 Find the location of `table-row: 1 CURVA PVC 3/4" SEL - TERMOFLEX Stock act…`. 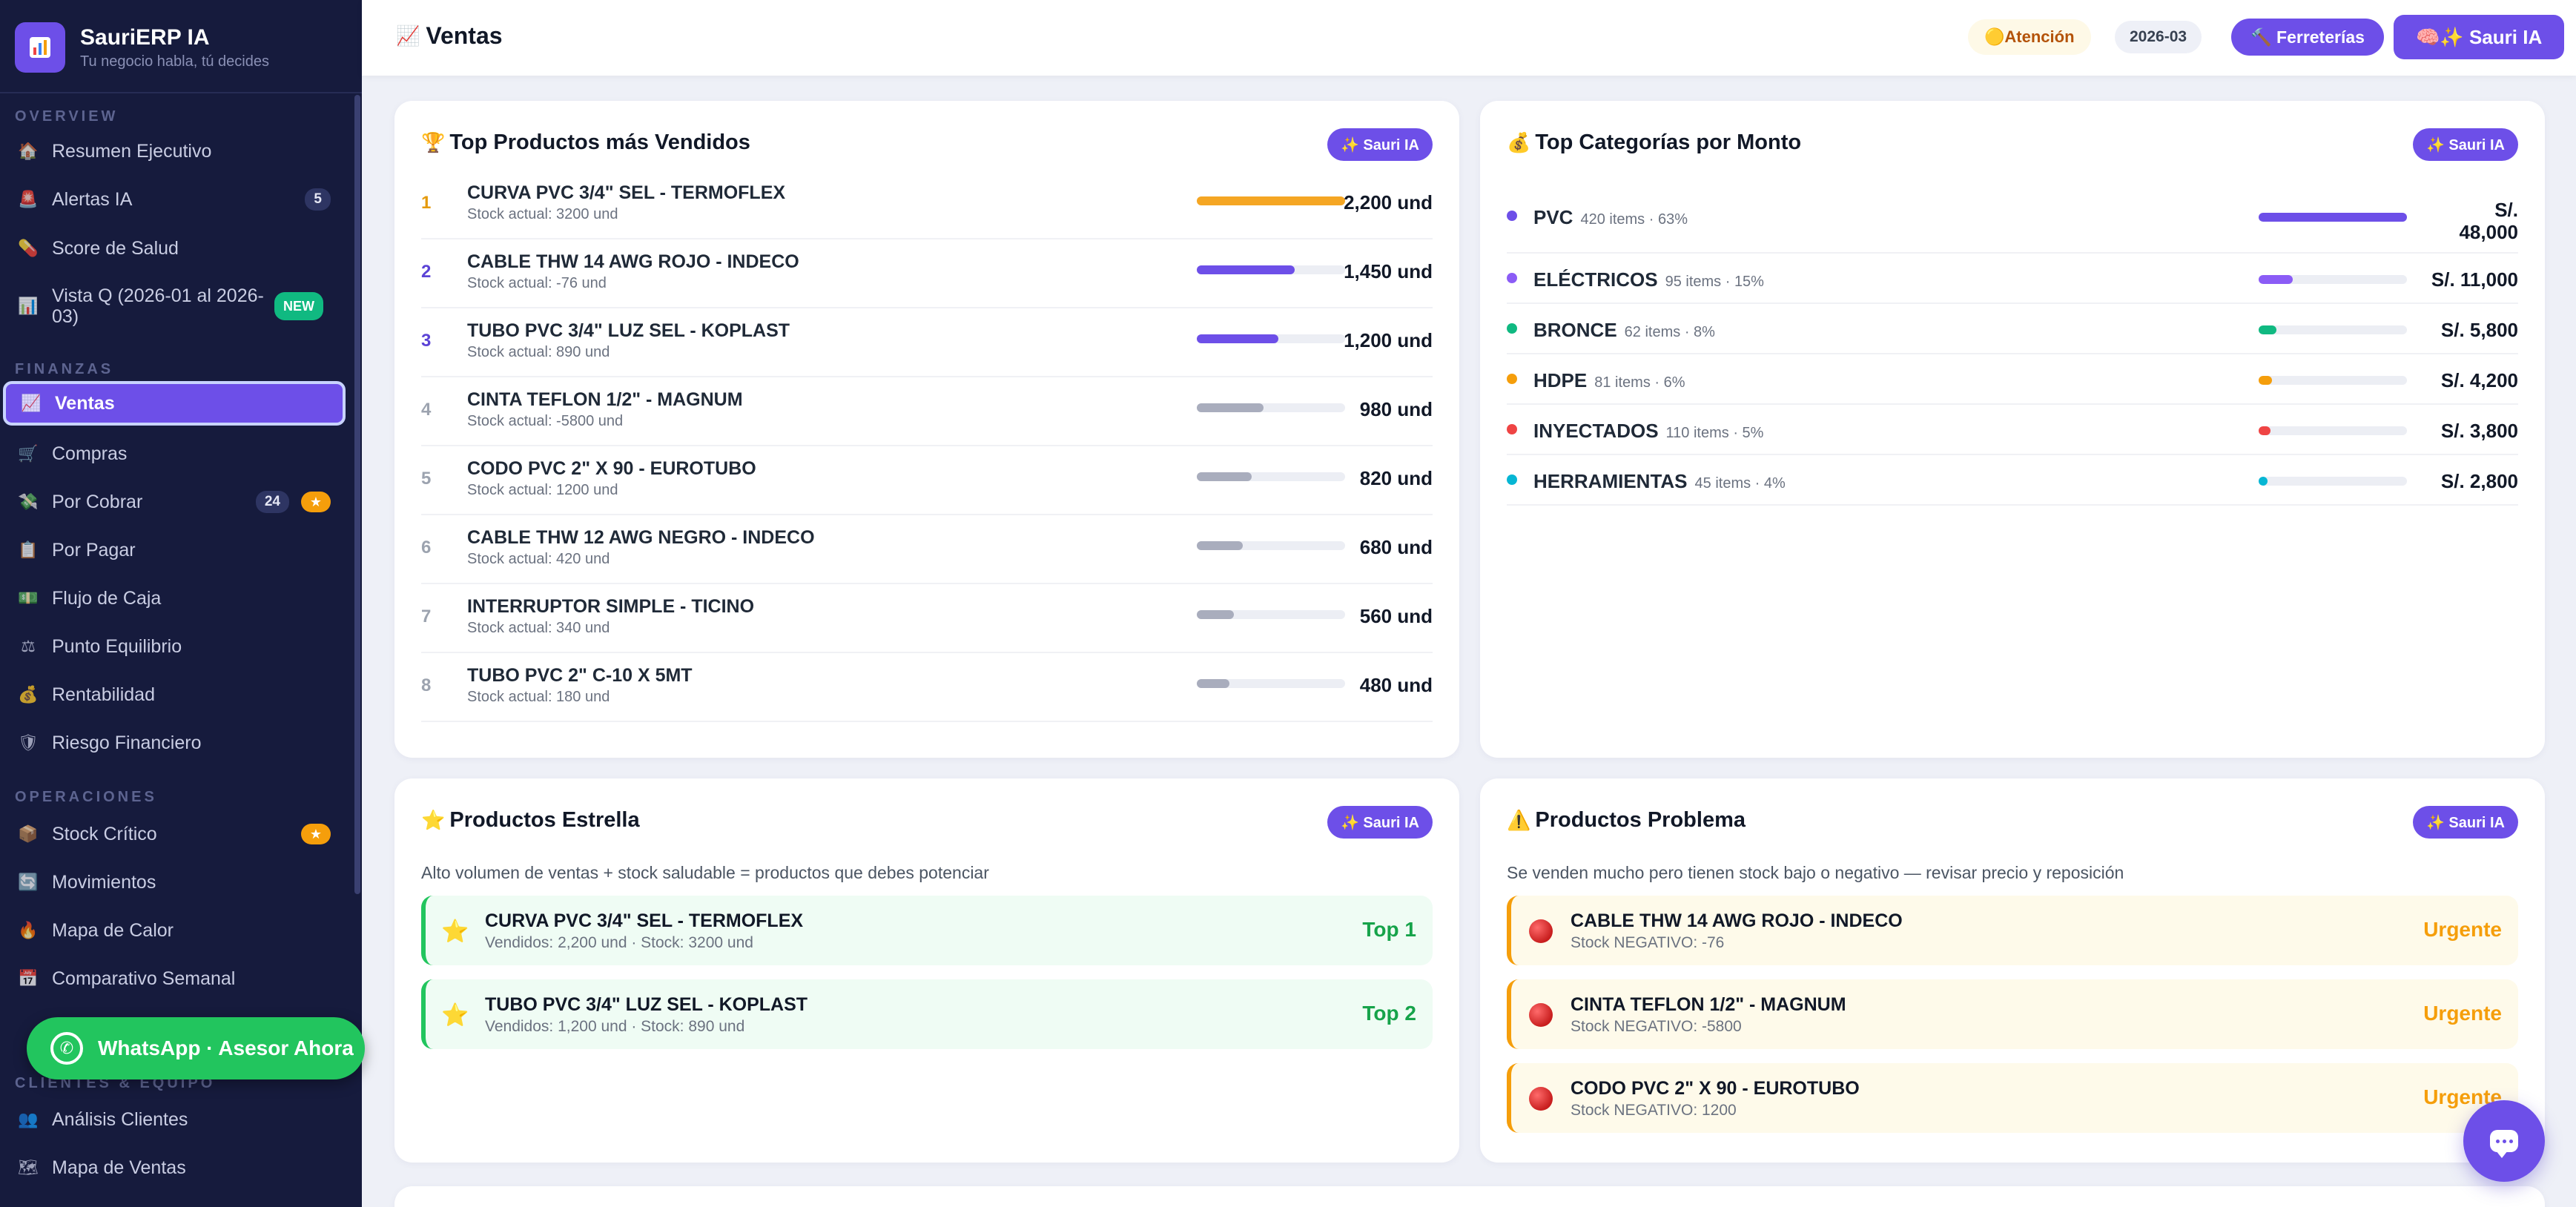

table-row: 1 CURVA PVC 3/4" SEL - TERMOFLEX Stock act… is located at coordinates (927, 205).